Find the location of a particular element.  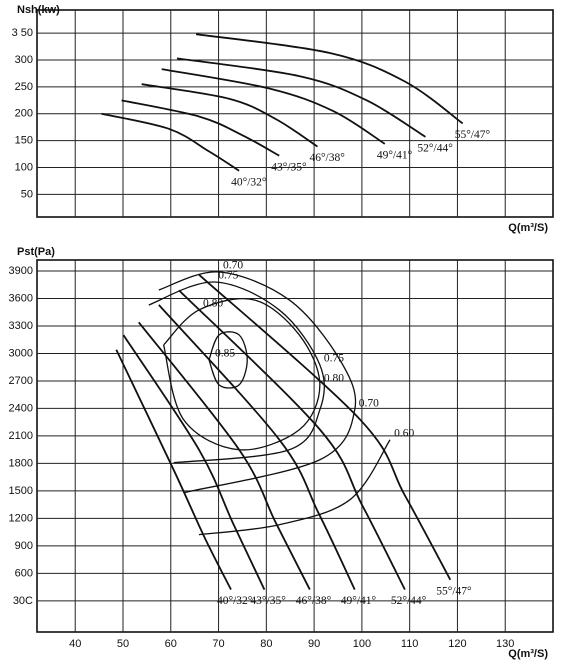

y-tick-label: 1800 is located at coordinates (21, 463).